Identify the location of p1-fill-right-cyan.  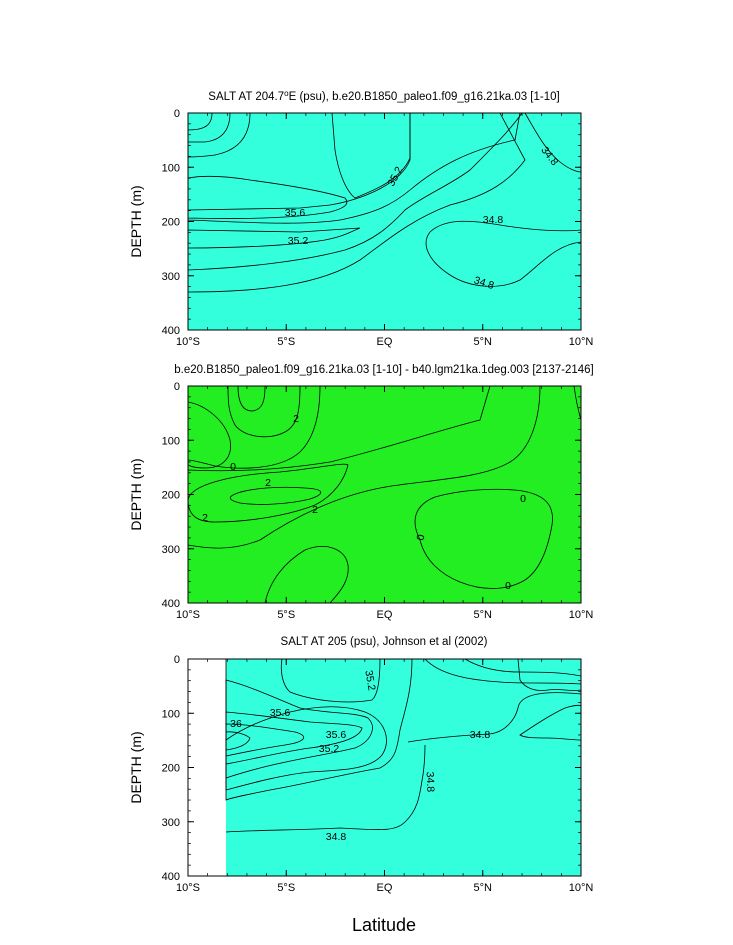
(384, 221).